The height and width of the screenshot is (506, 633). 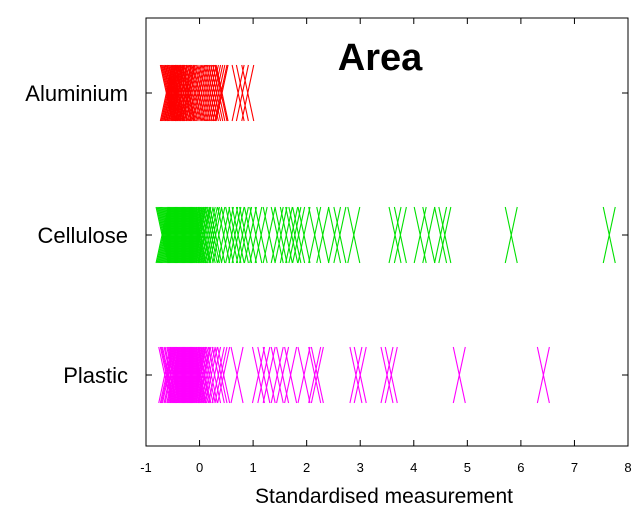 I want to click on x-axis-title: Standardised measurement, so click(x=384, y=495).